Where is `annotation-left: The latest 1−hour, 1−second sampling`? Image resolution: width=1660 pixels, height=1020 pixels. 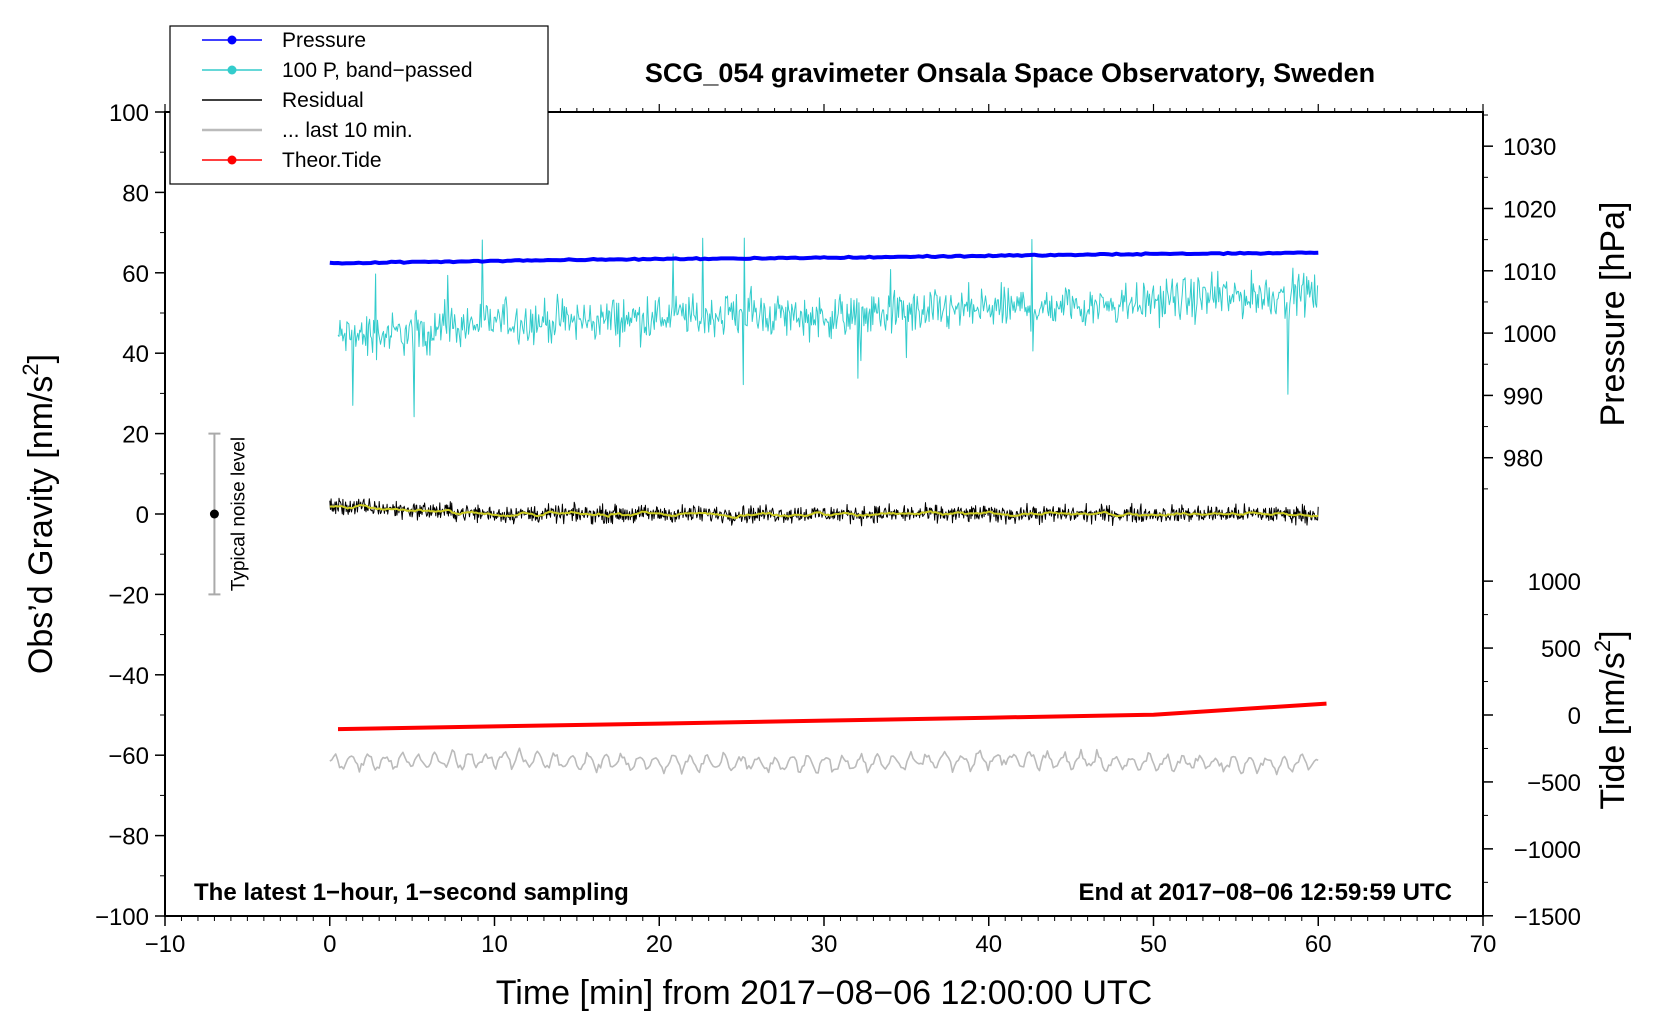 annotation-left: The latest 1−hour, 1−second sampling is located at coordinates (411, 892).